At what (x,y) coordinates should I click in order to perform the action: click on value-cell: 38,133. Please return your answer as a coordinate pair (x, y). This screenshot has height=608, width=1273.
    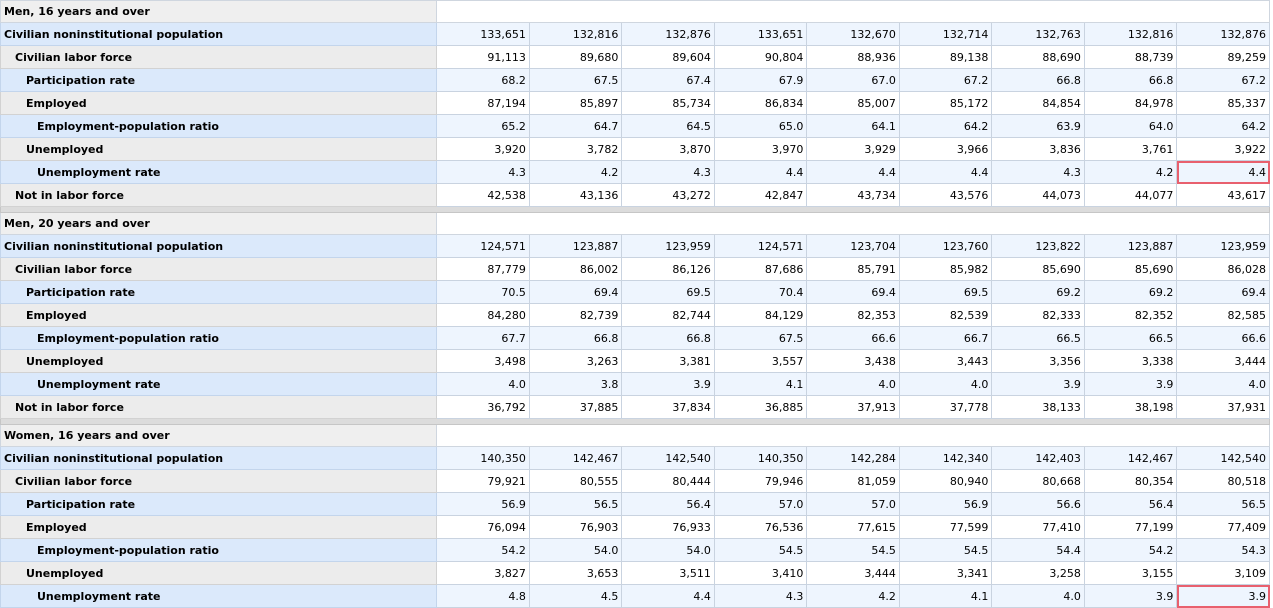
    Looking at the image, I should click on (1038, 407).